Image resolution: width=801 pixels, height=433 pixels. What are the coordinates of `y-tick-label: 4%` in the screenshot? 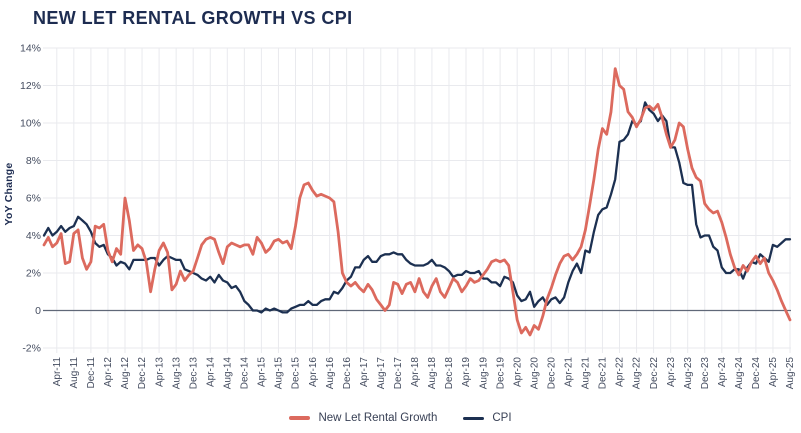 It's located at (33, 236).